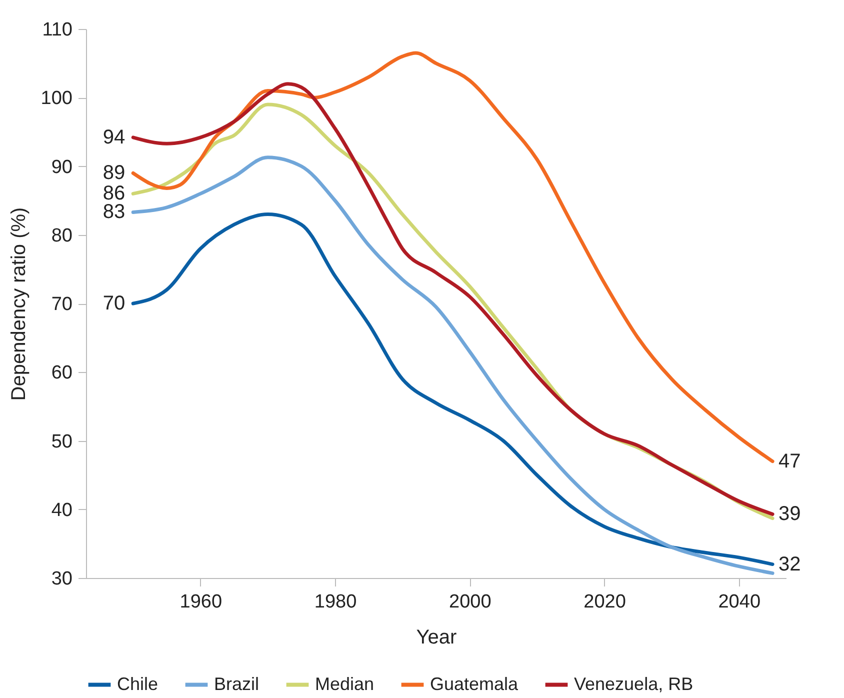 The image size is (844, 698). Describe the element at coordinates (61, 167) in the screenshot. I see `y-tick-label: 90` at that location.